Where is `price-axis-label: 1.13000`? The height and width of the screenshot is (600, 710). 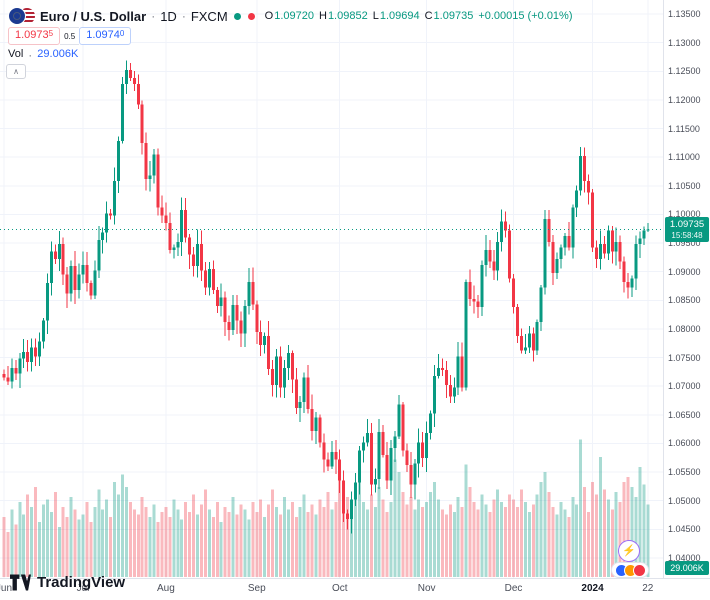
price-axis-label: 1.13000 is located at coordinates (684, 42).